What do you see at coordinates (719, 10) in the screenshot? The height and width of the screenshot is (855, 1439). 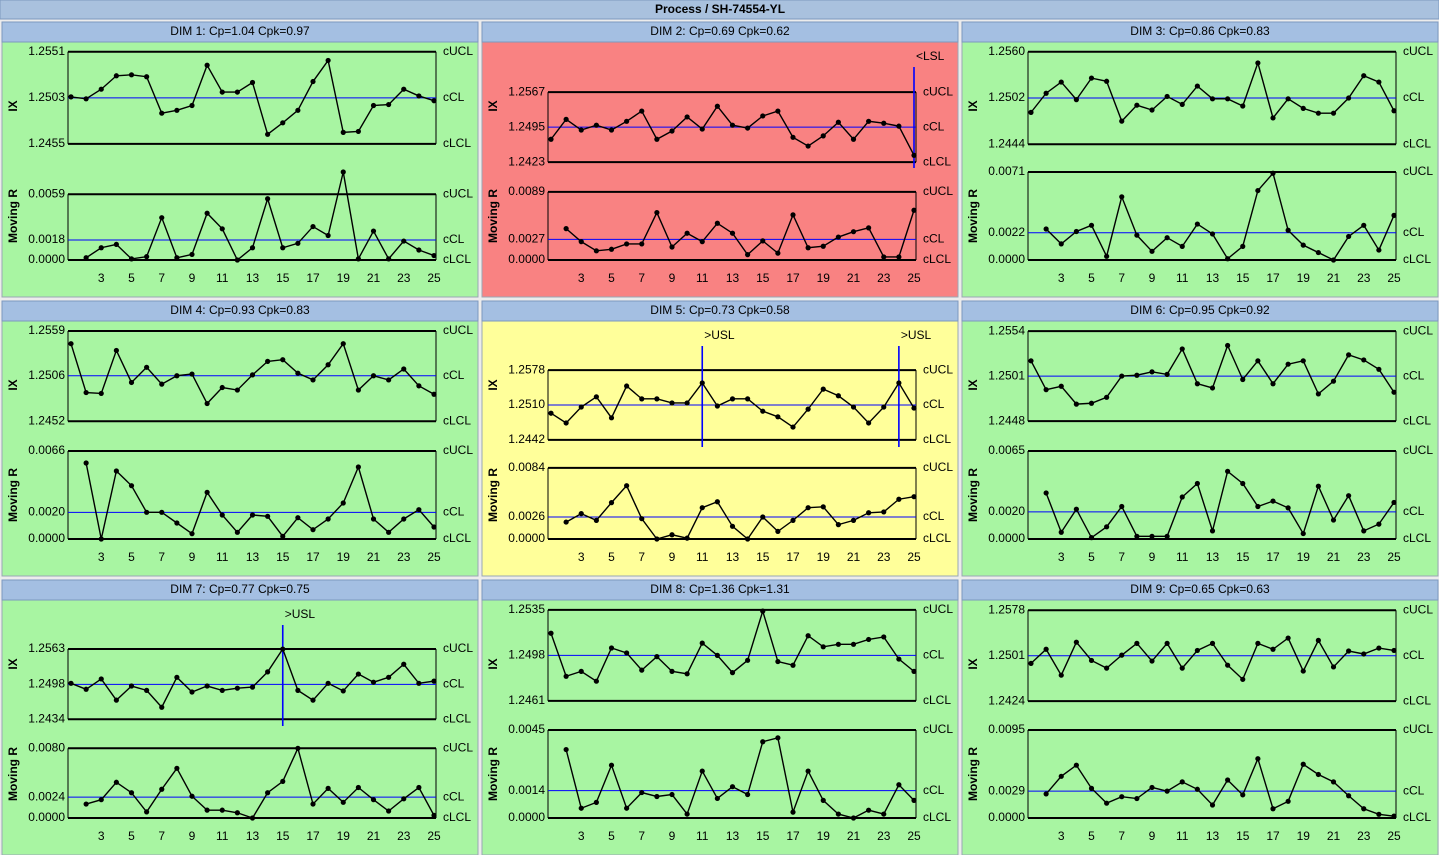 I see `window-title-bar` at bounding box center [719, 10].